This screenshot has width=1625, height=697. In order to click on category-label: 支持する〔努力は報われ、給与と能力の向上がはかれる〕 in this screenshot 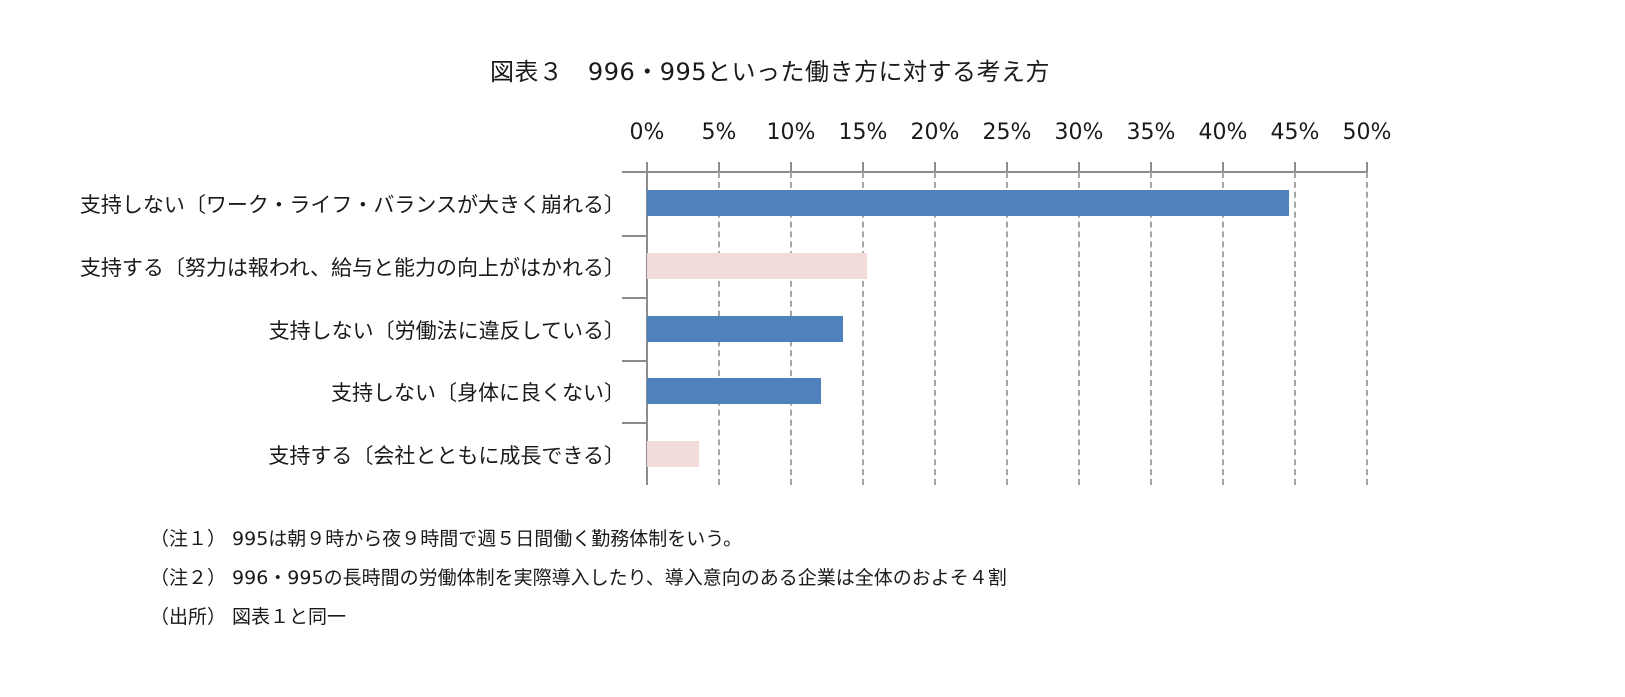, I will do `click(352, 267)`.